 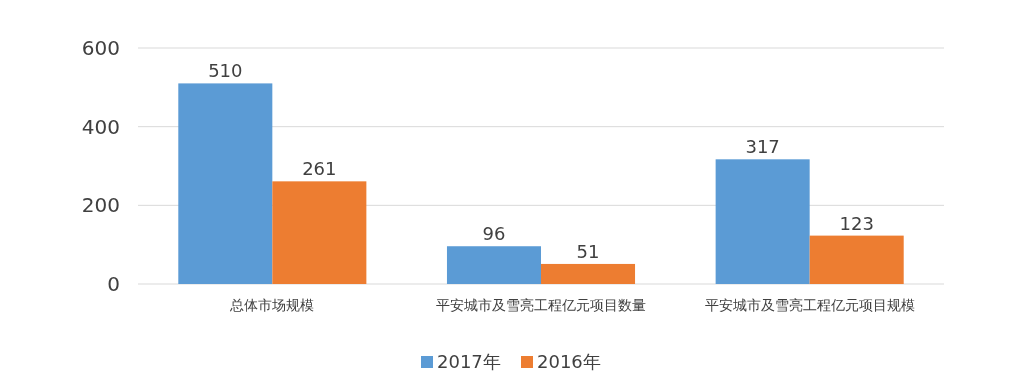 What do you see at coordinates (272, 305) in the screenshot?
I see `x-tick-label: 总体市场规模` at bounding box center [272, 305].